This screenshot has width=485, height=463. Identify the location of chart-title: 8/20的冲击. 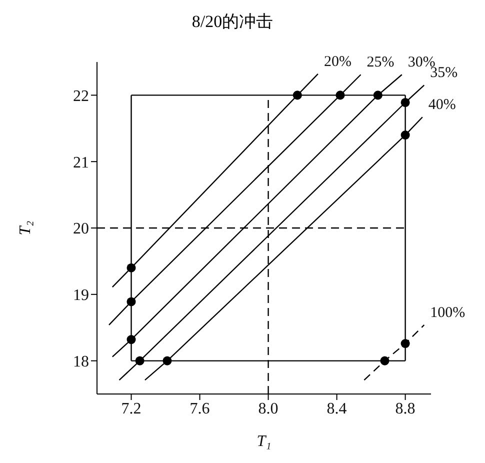
(233, 21).